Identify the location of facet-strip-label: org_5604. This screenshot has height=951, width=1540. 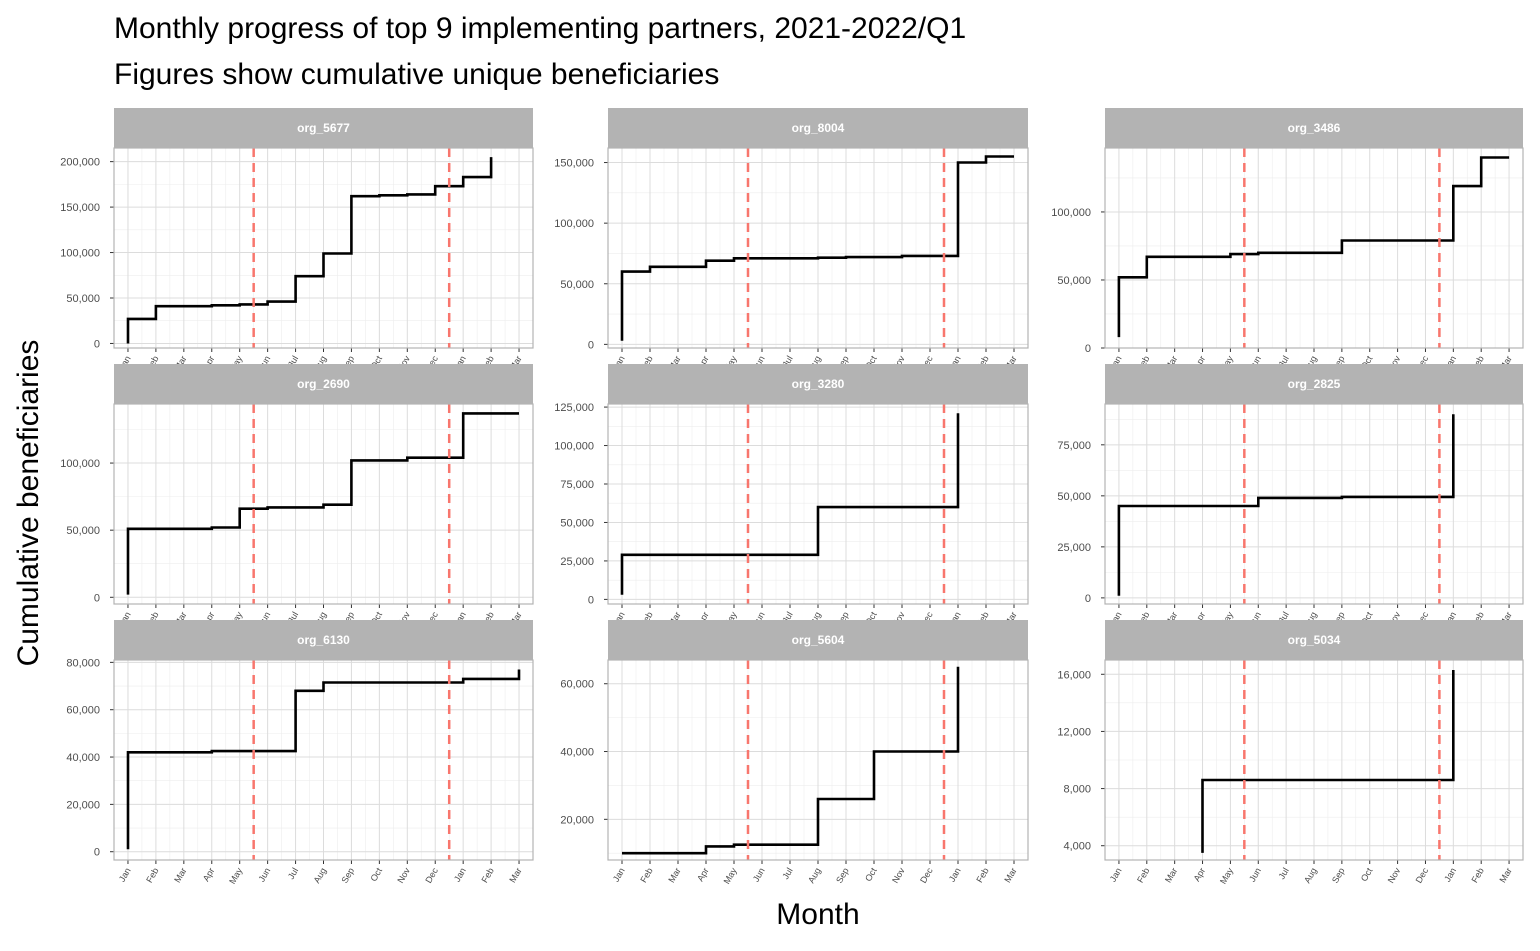
(818, 640).